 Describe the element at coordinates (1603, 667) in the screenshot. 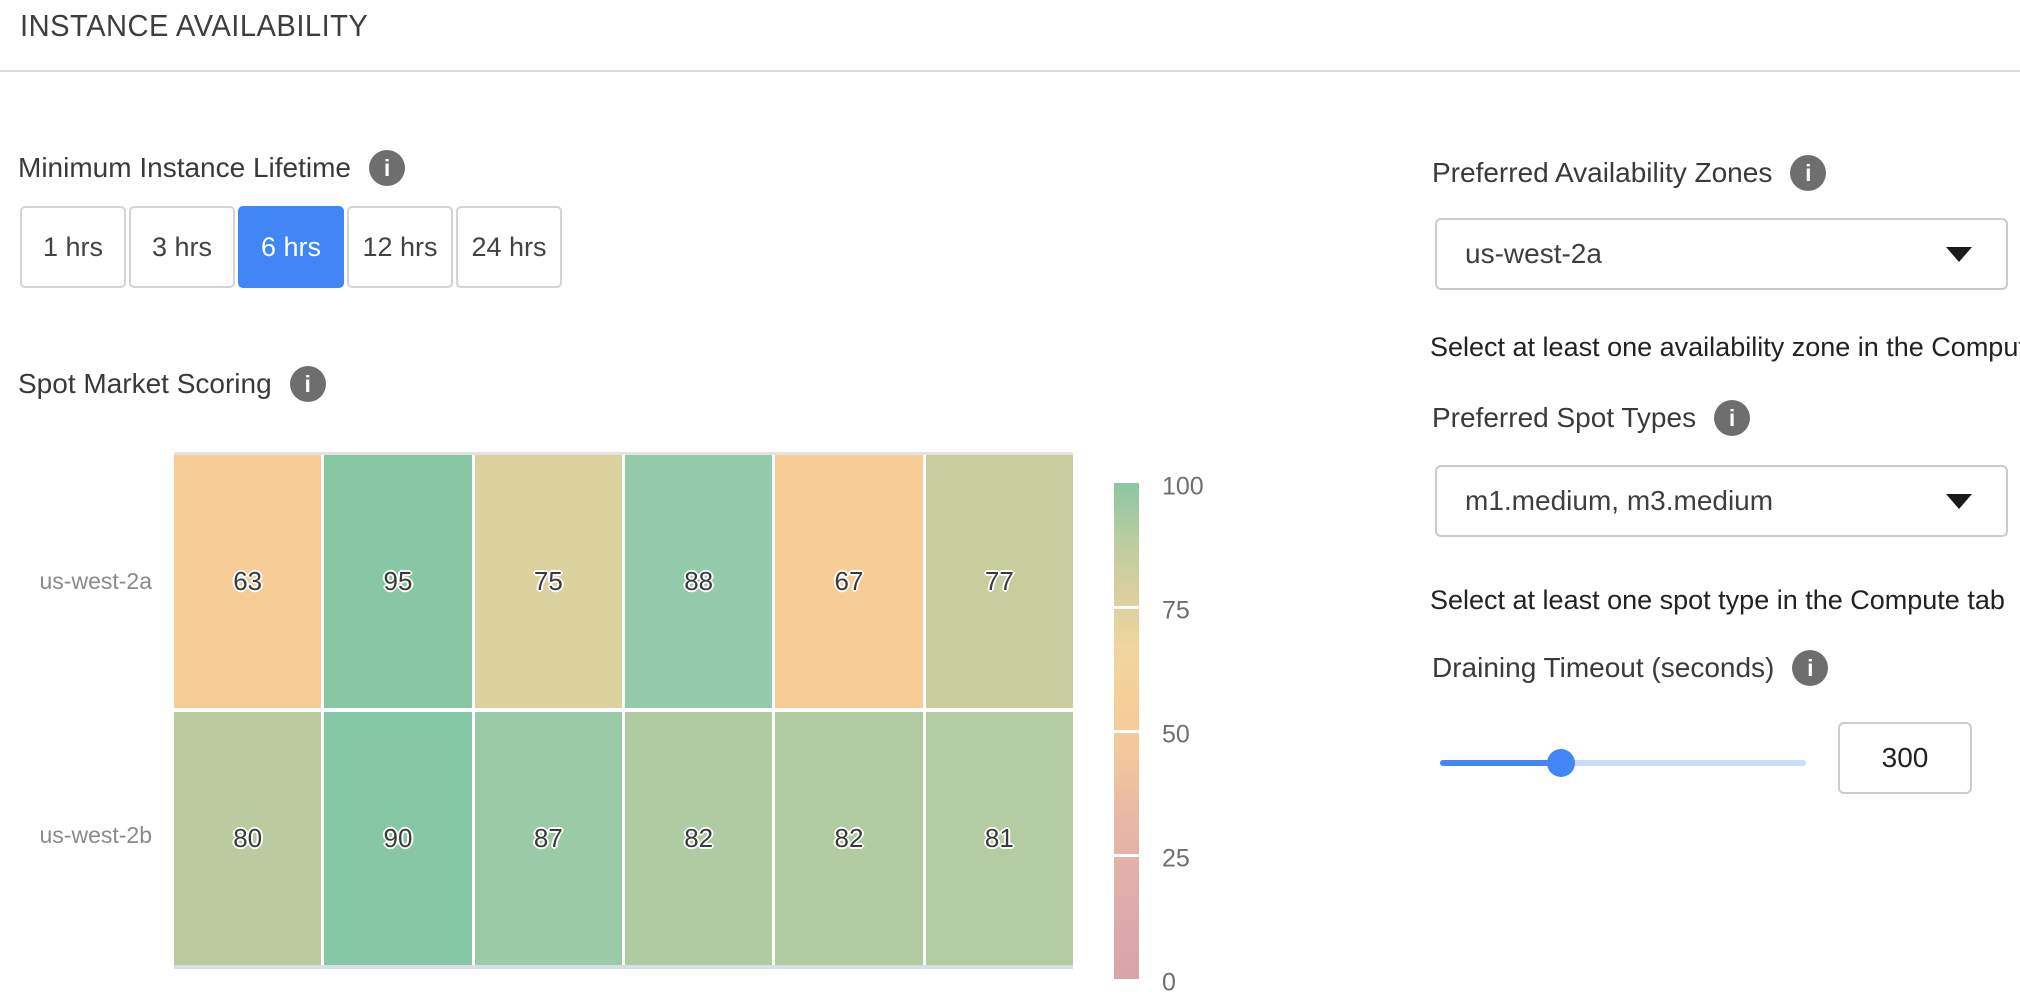

I see `draining-timeout-label: Draining Timeout (seconds)` at that location.